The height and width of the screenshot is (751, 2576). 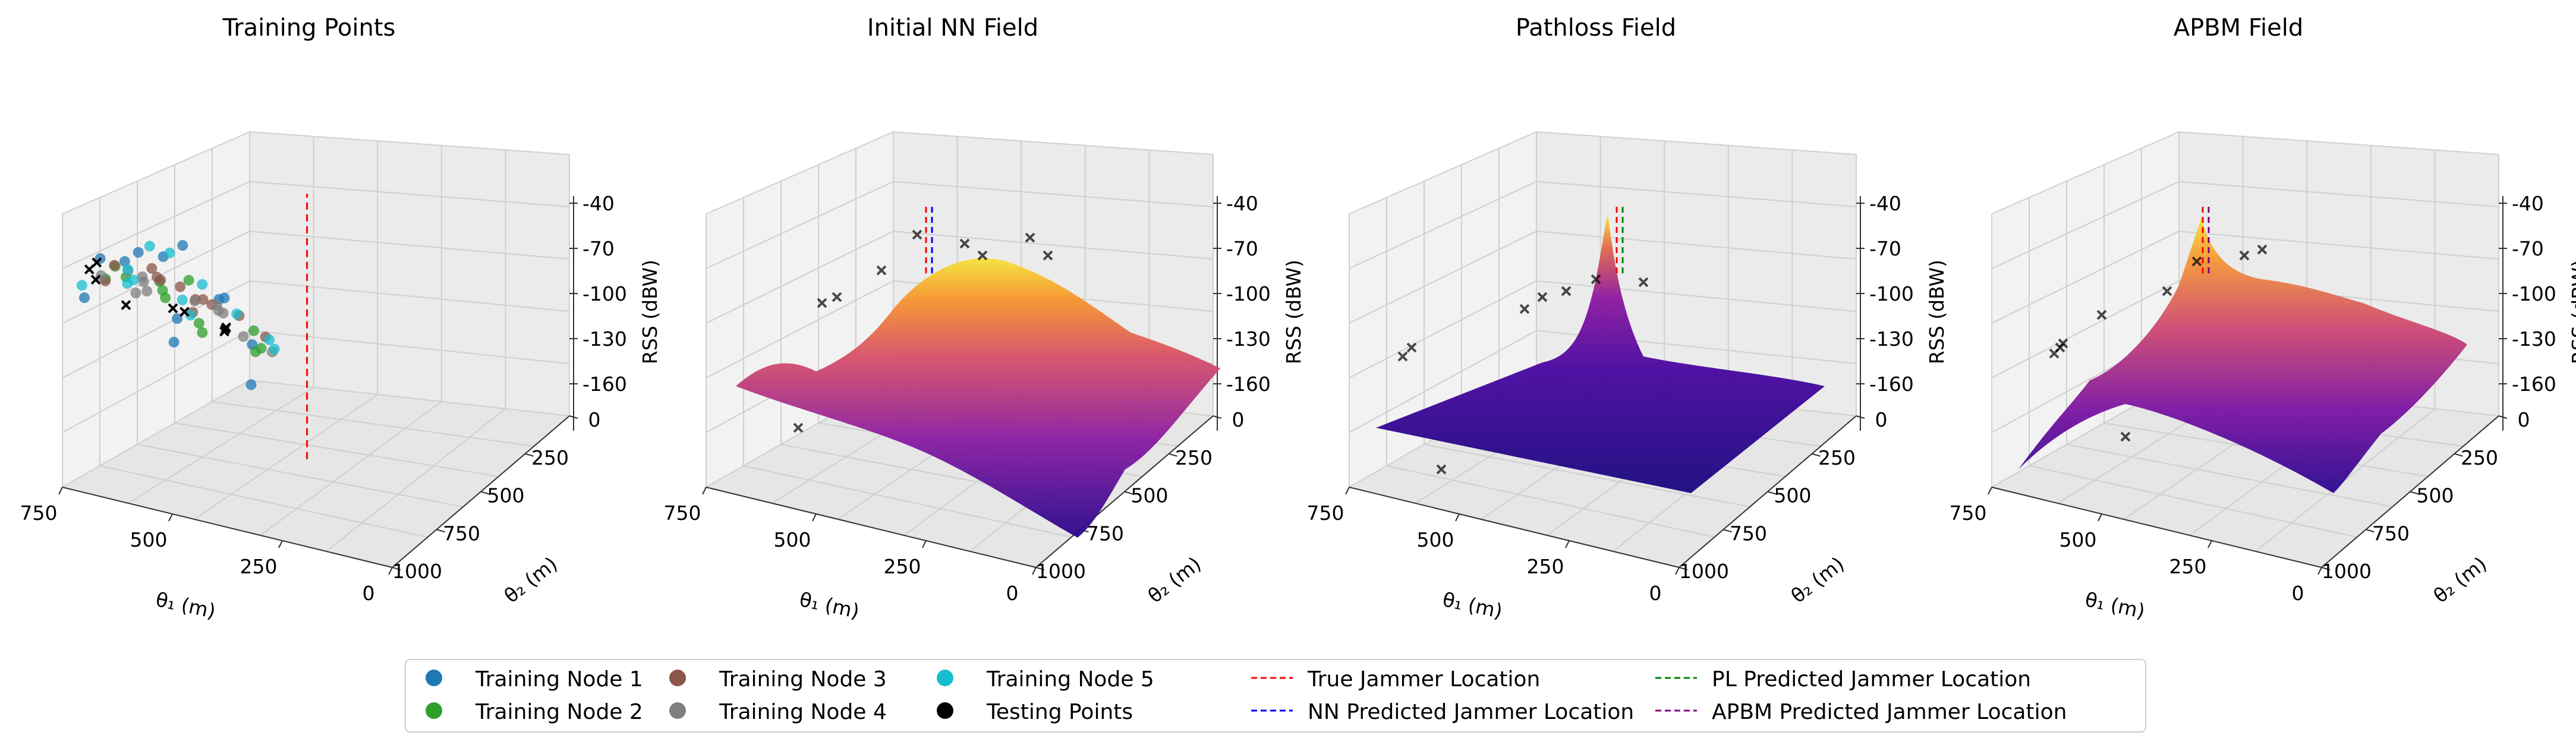 What do you see at coordinates (1600, 353) in the screenshot?
I see `field-surface` at bounding box center [1600, 353].